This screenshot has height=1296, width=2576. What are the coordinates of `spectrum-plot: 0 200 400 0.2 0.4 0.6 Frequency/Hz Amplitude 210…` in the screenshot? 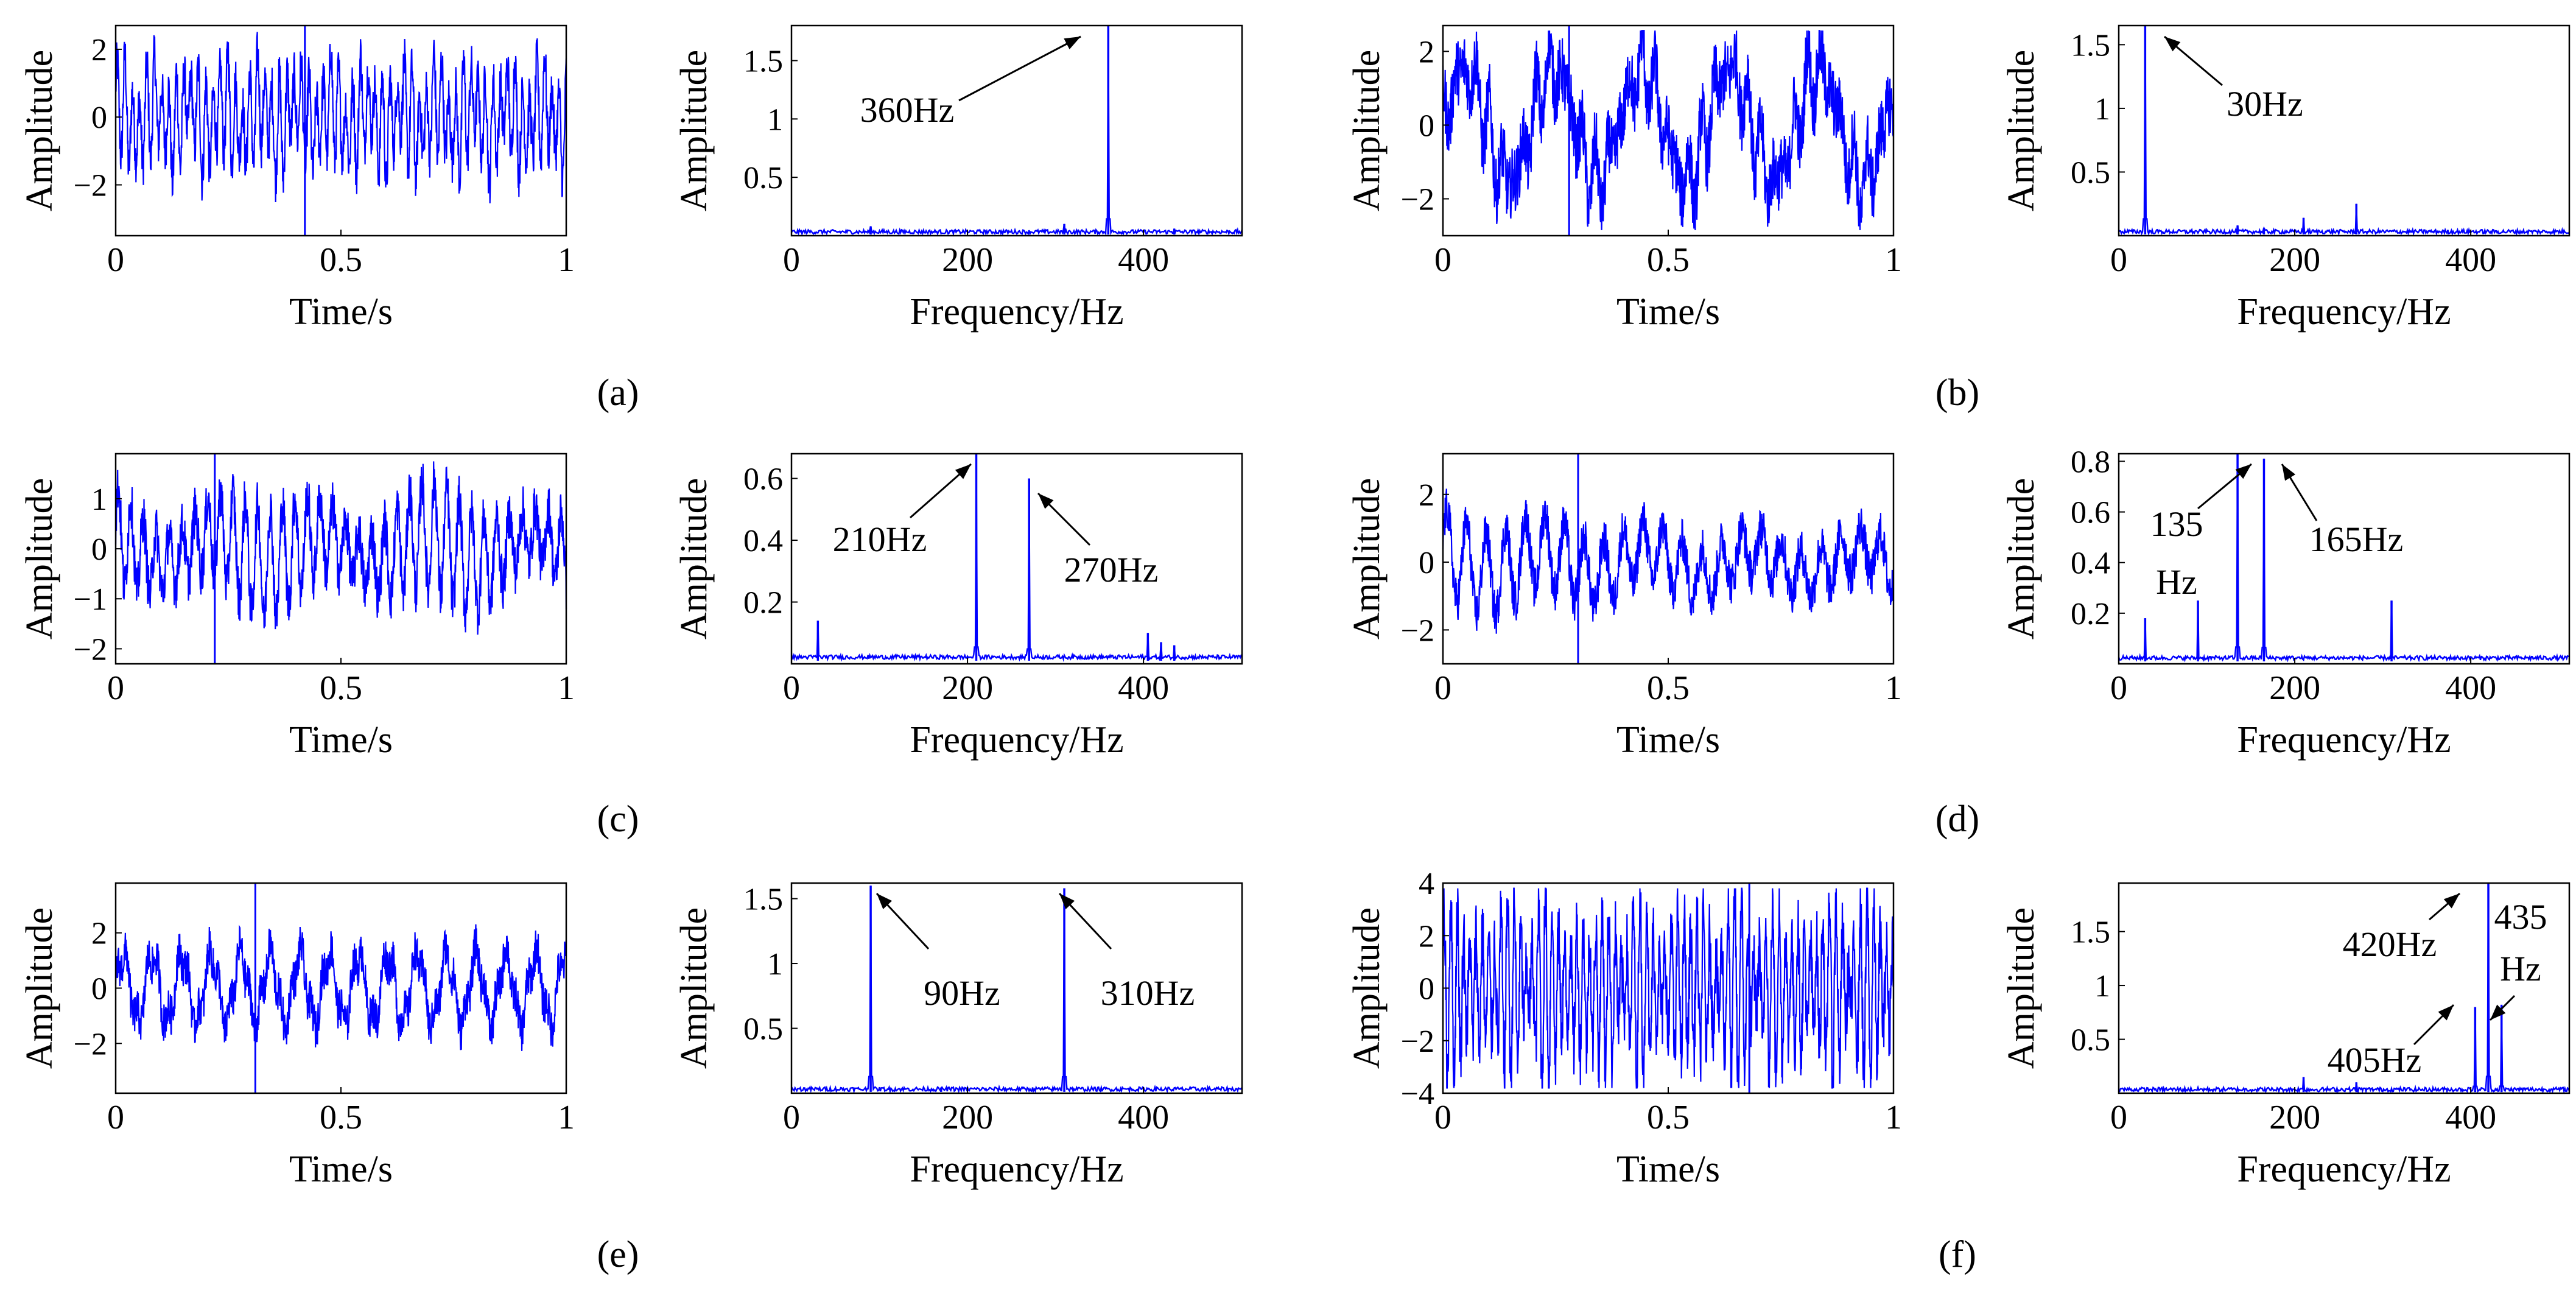 It's located at (958, 607).